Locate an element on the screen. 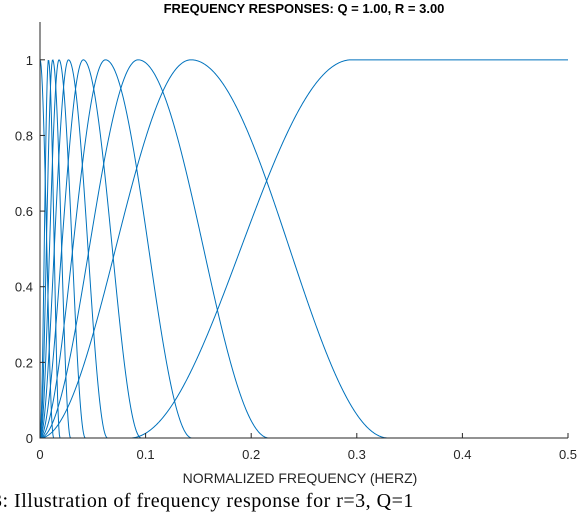 The image size is (580, 522). x-tick-label: 0.4 is located at coordinates (462, 454).